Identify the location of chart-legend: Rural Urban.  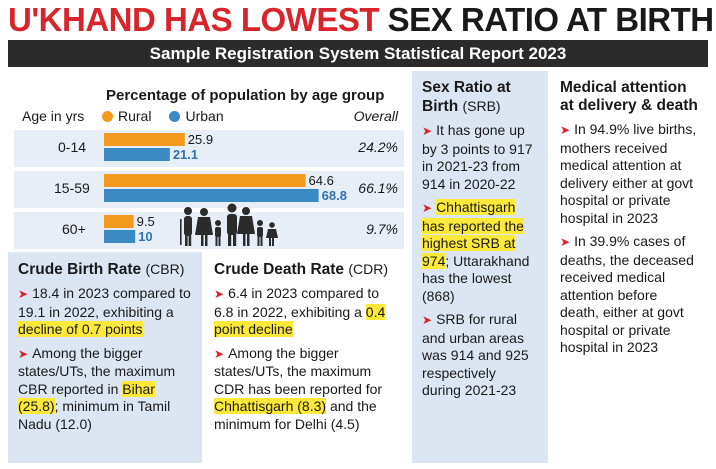
(169, 116).